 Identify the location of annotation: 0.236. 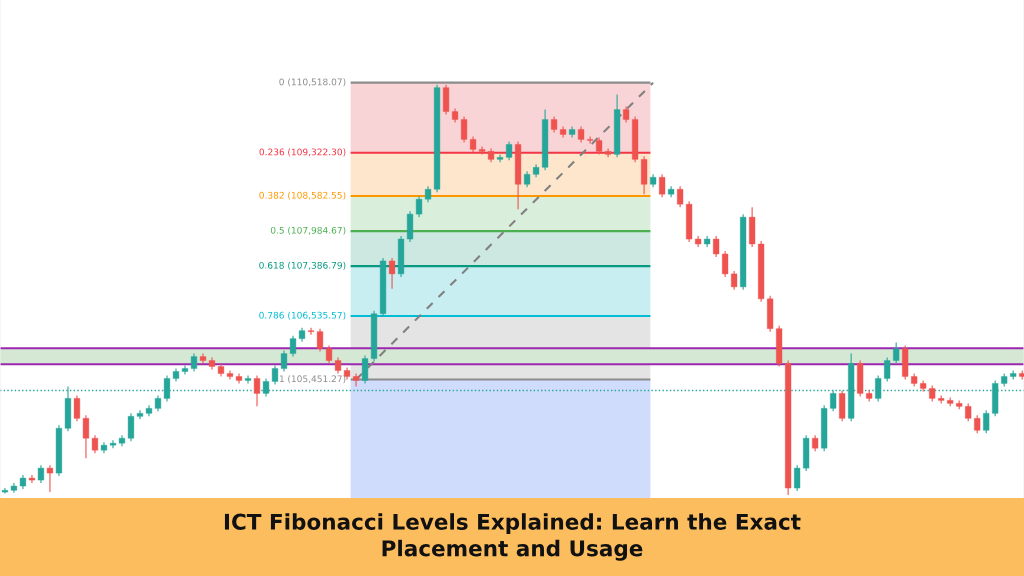
(272, 152).